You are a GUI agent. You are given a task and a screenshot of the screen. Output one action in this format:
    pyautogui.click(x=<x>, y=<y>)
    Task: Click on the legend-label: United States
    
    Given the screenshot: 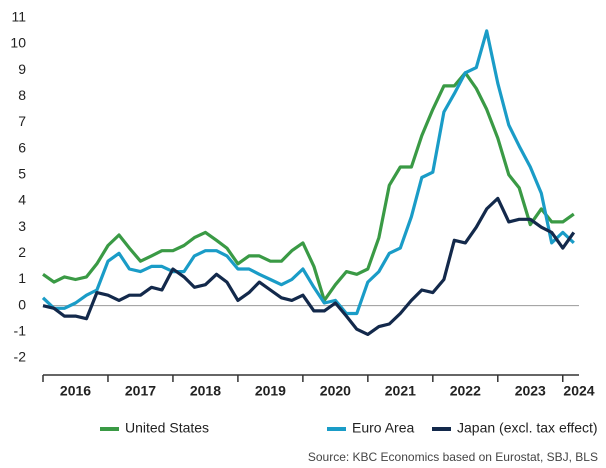 What is the action you would take?
    pyautogui.click(x=167, y=428)
    